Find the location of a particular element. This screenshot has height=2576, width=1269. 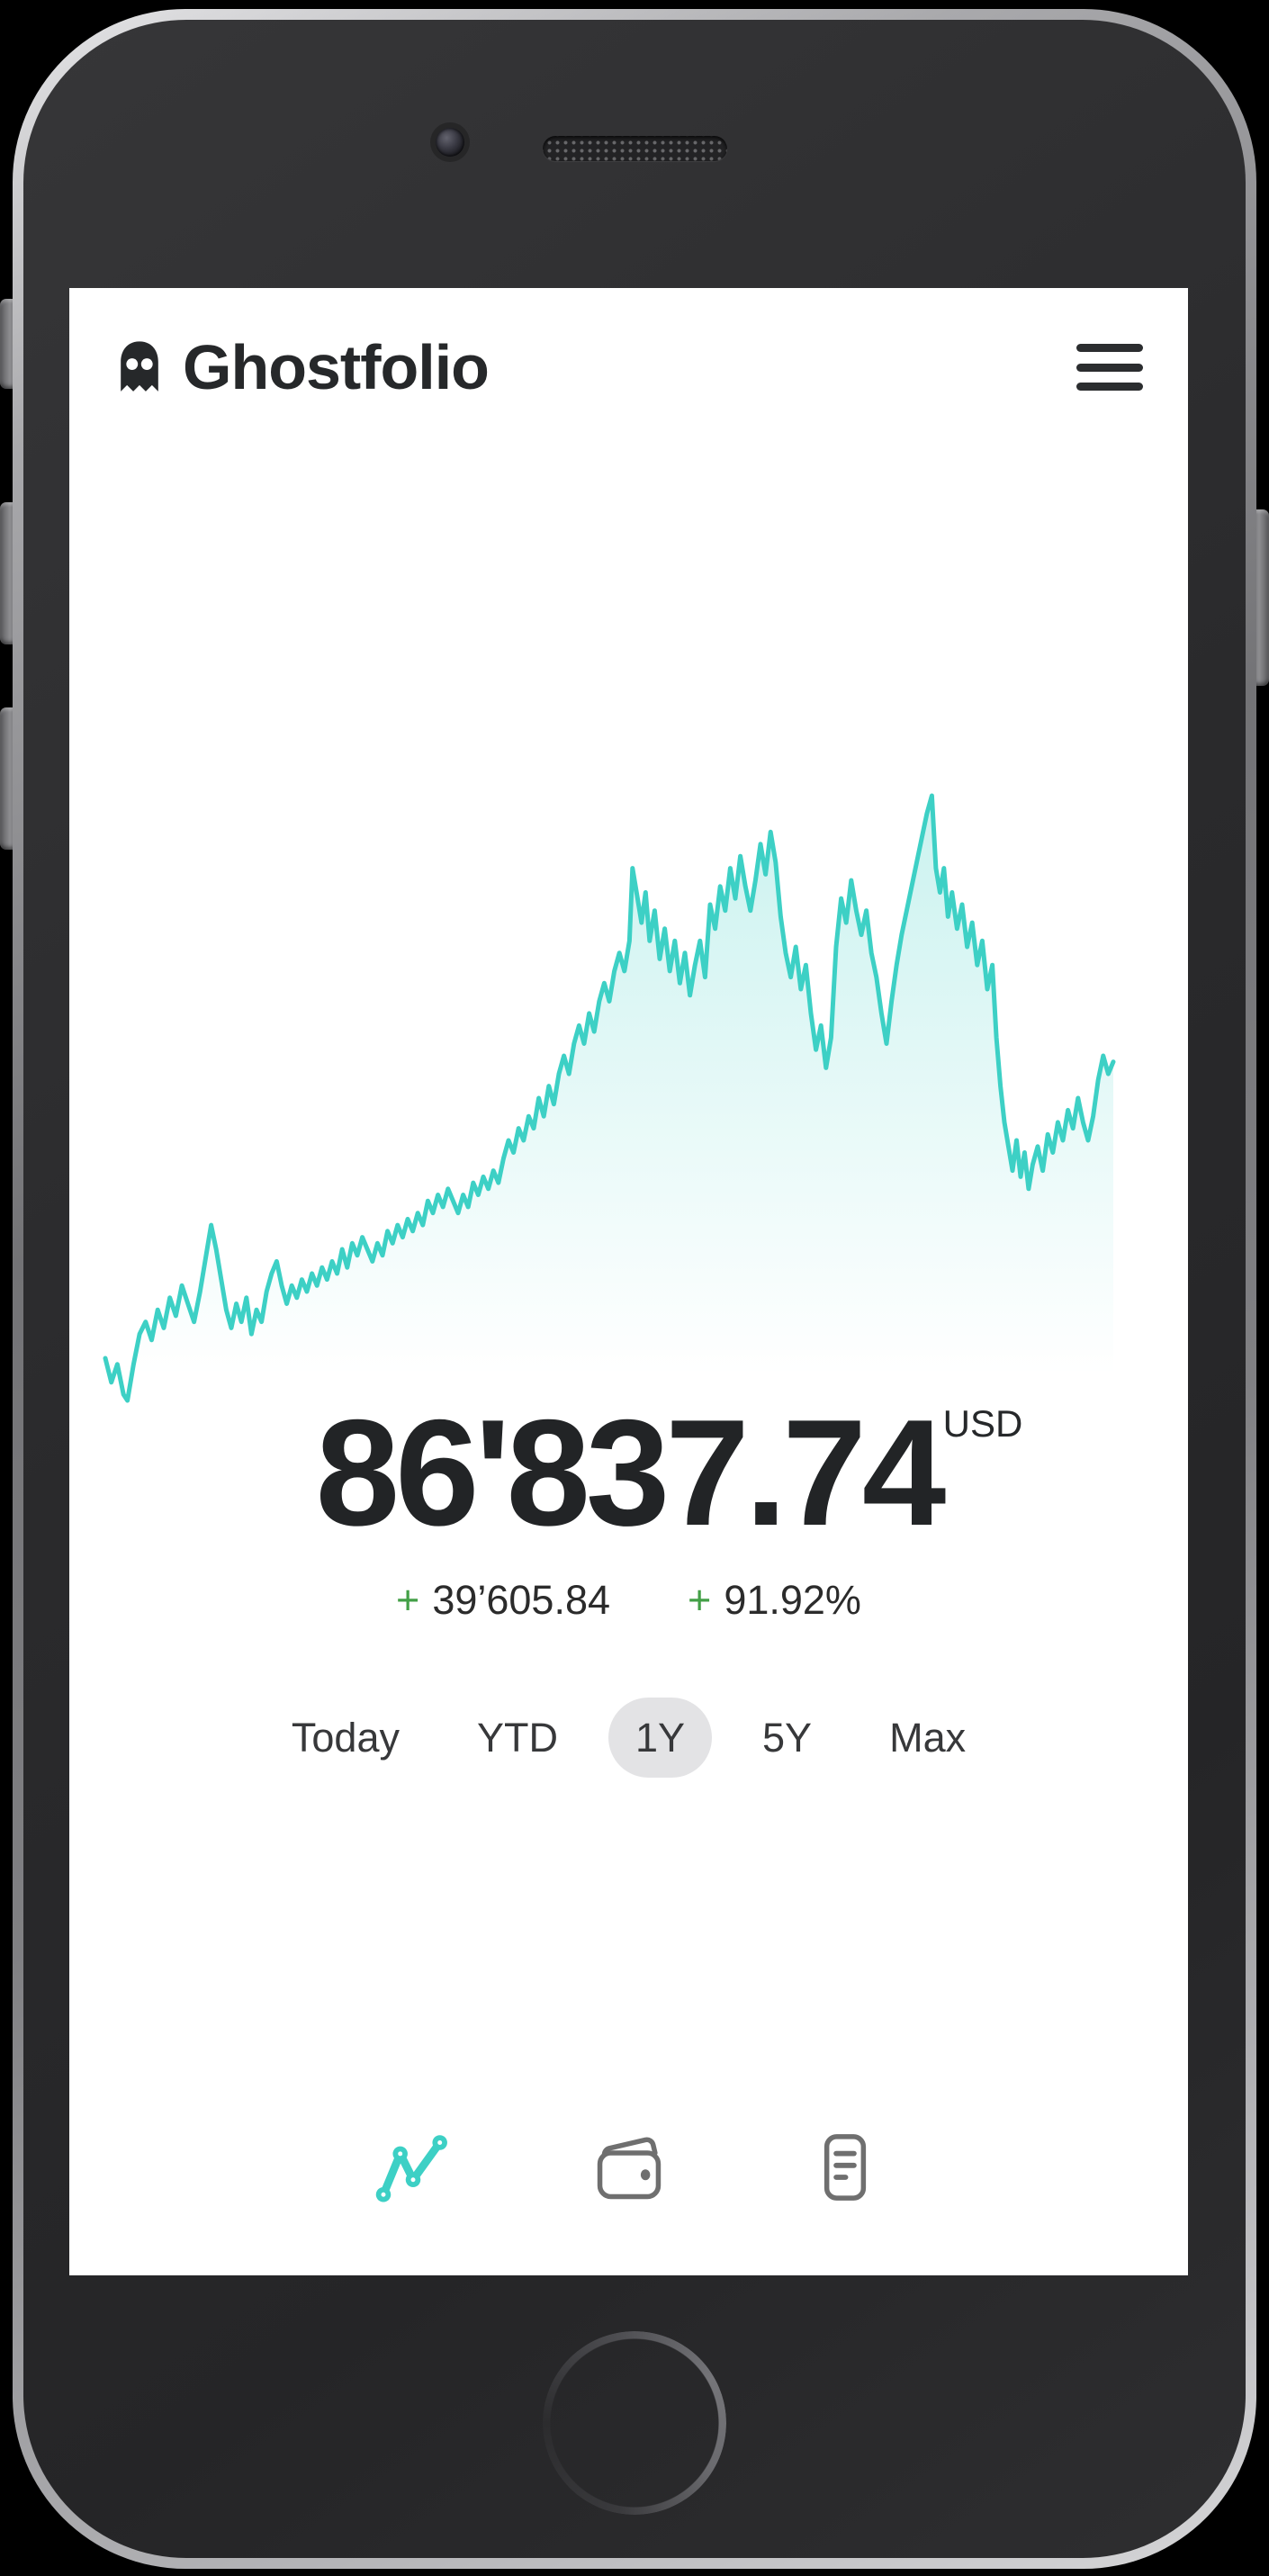

range-ytd-button: YTD is located at coordinates (517, 1738).